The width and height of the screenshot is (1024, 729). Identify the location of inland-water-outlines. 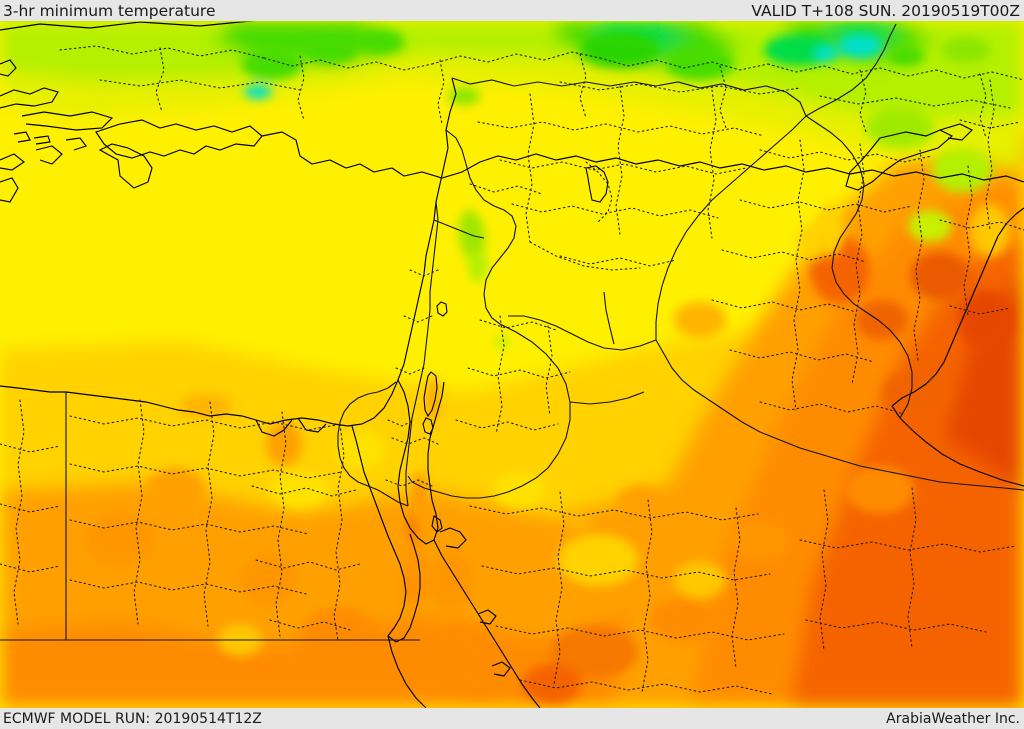
(515, 349).